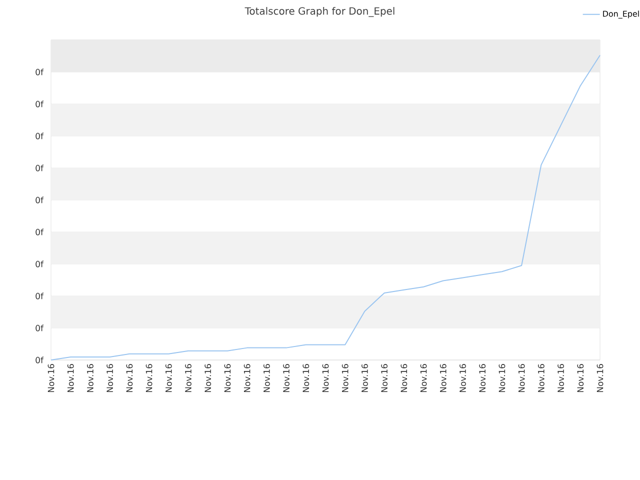 The image size is (640, 480). Describe the element at coordinates (319, 12) in the screenshot. I see `chart-title: Totalscore Graph for Don_Epel` at that location.